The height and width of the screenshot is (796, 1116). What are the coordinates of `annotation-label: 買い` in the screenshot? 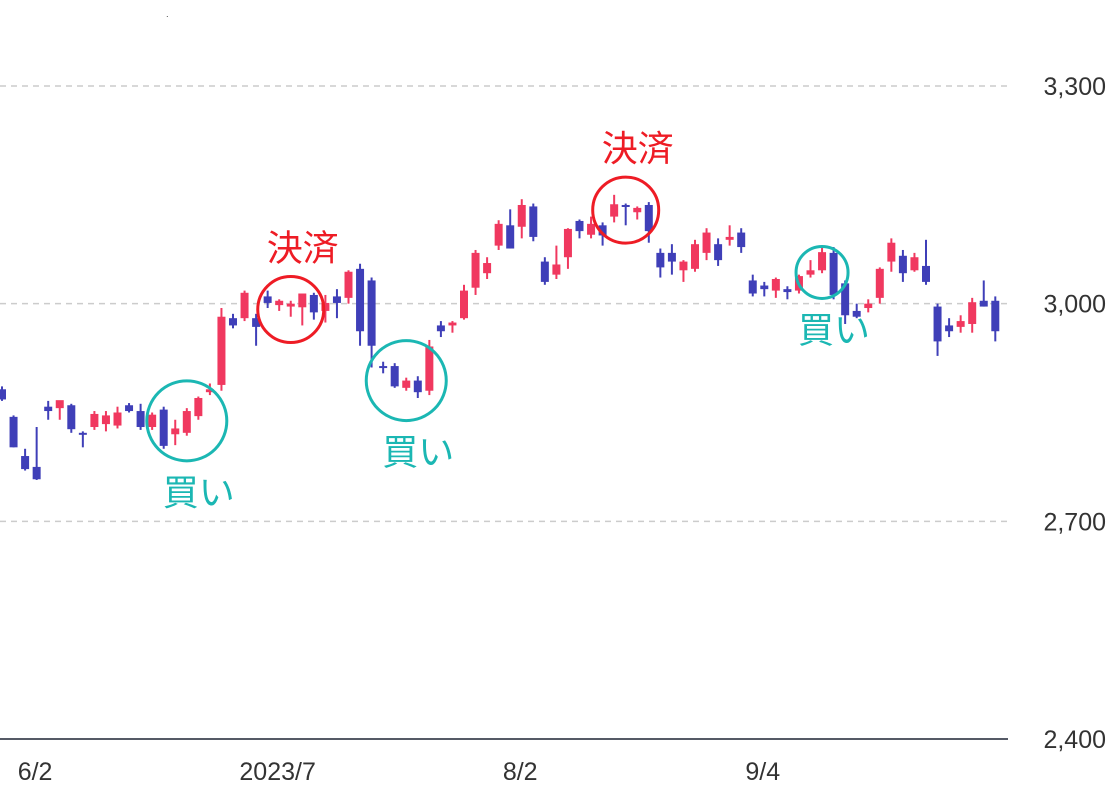 It's located at (199, 493).